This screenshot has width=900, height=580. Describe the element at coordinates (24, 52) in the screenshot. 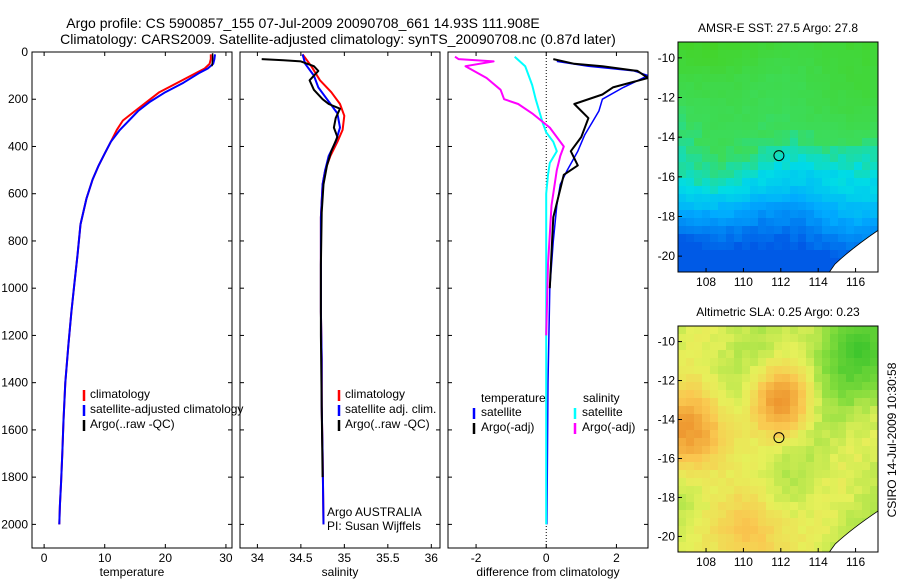

I see `y-tick-label: 0` at that location.